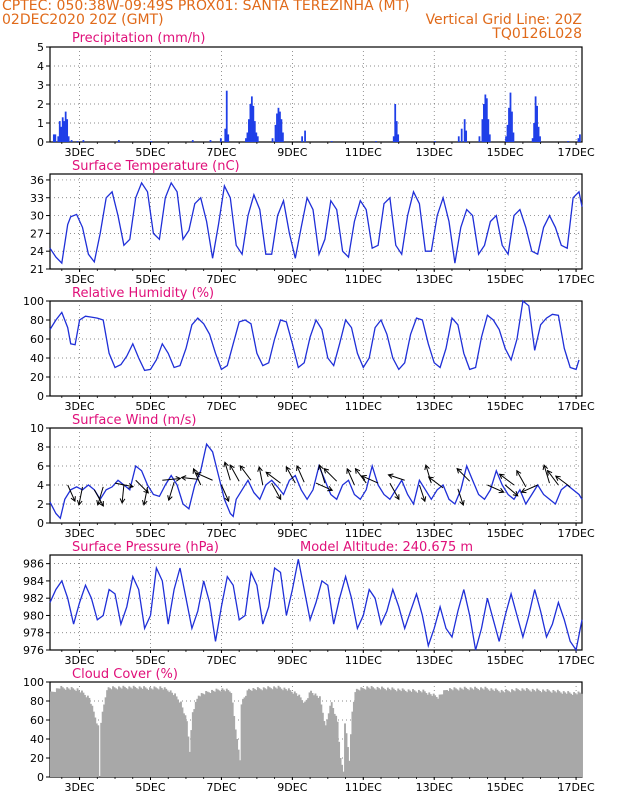 This screenshot has height=800, width=618. I want to click on wind-xtick-label: 7DEC, so click(221, 533).